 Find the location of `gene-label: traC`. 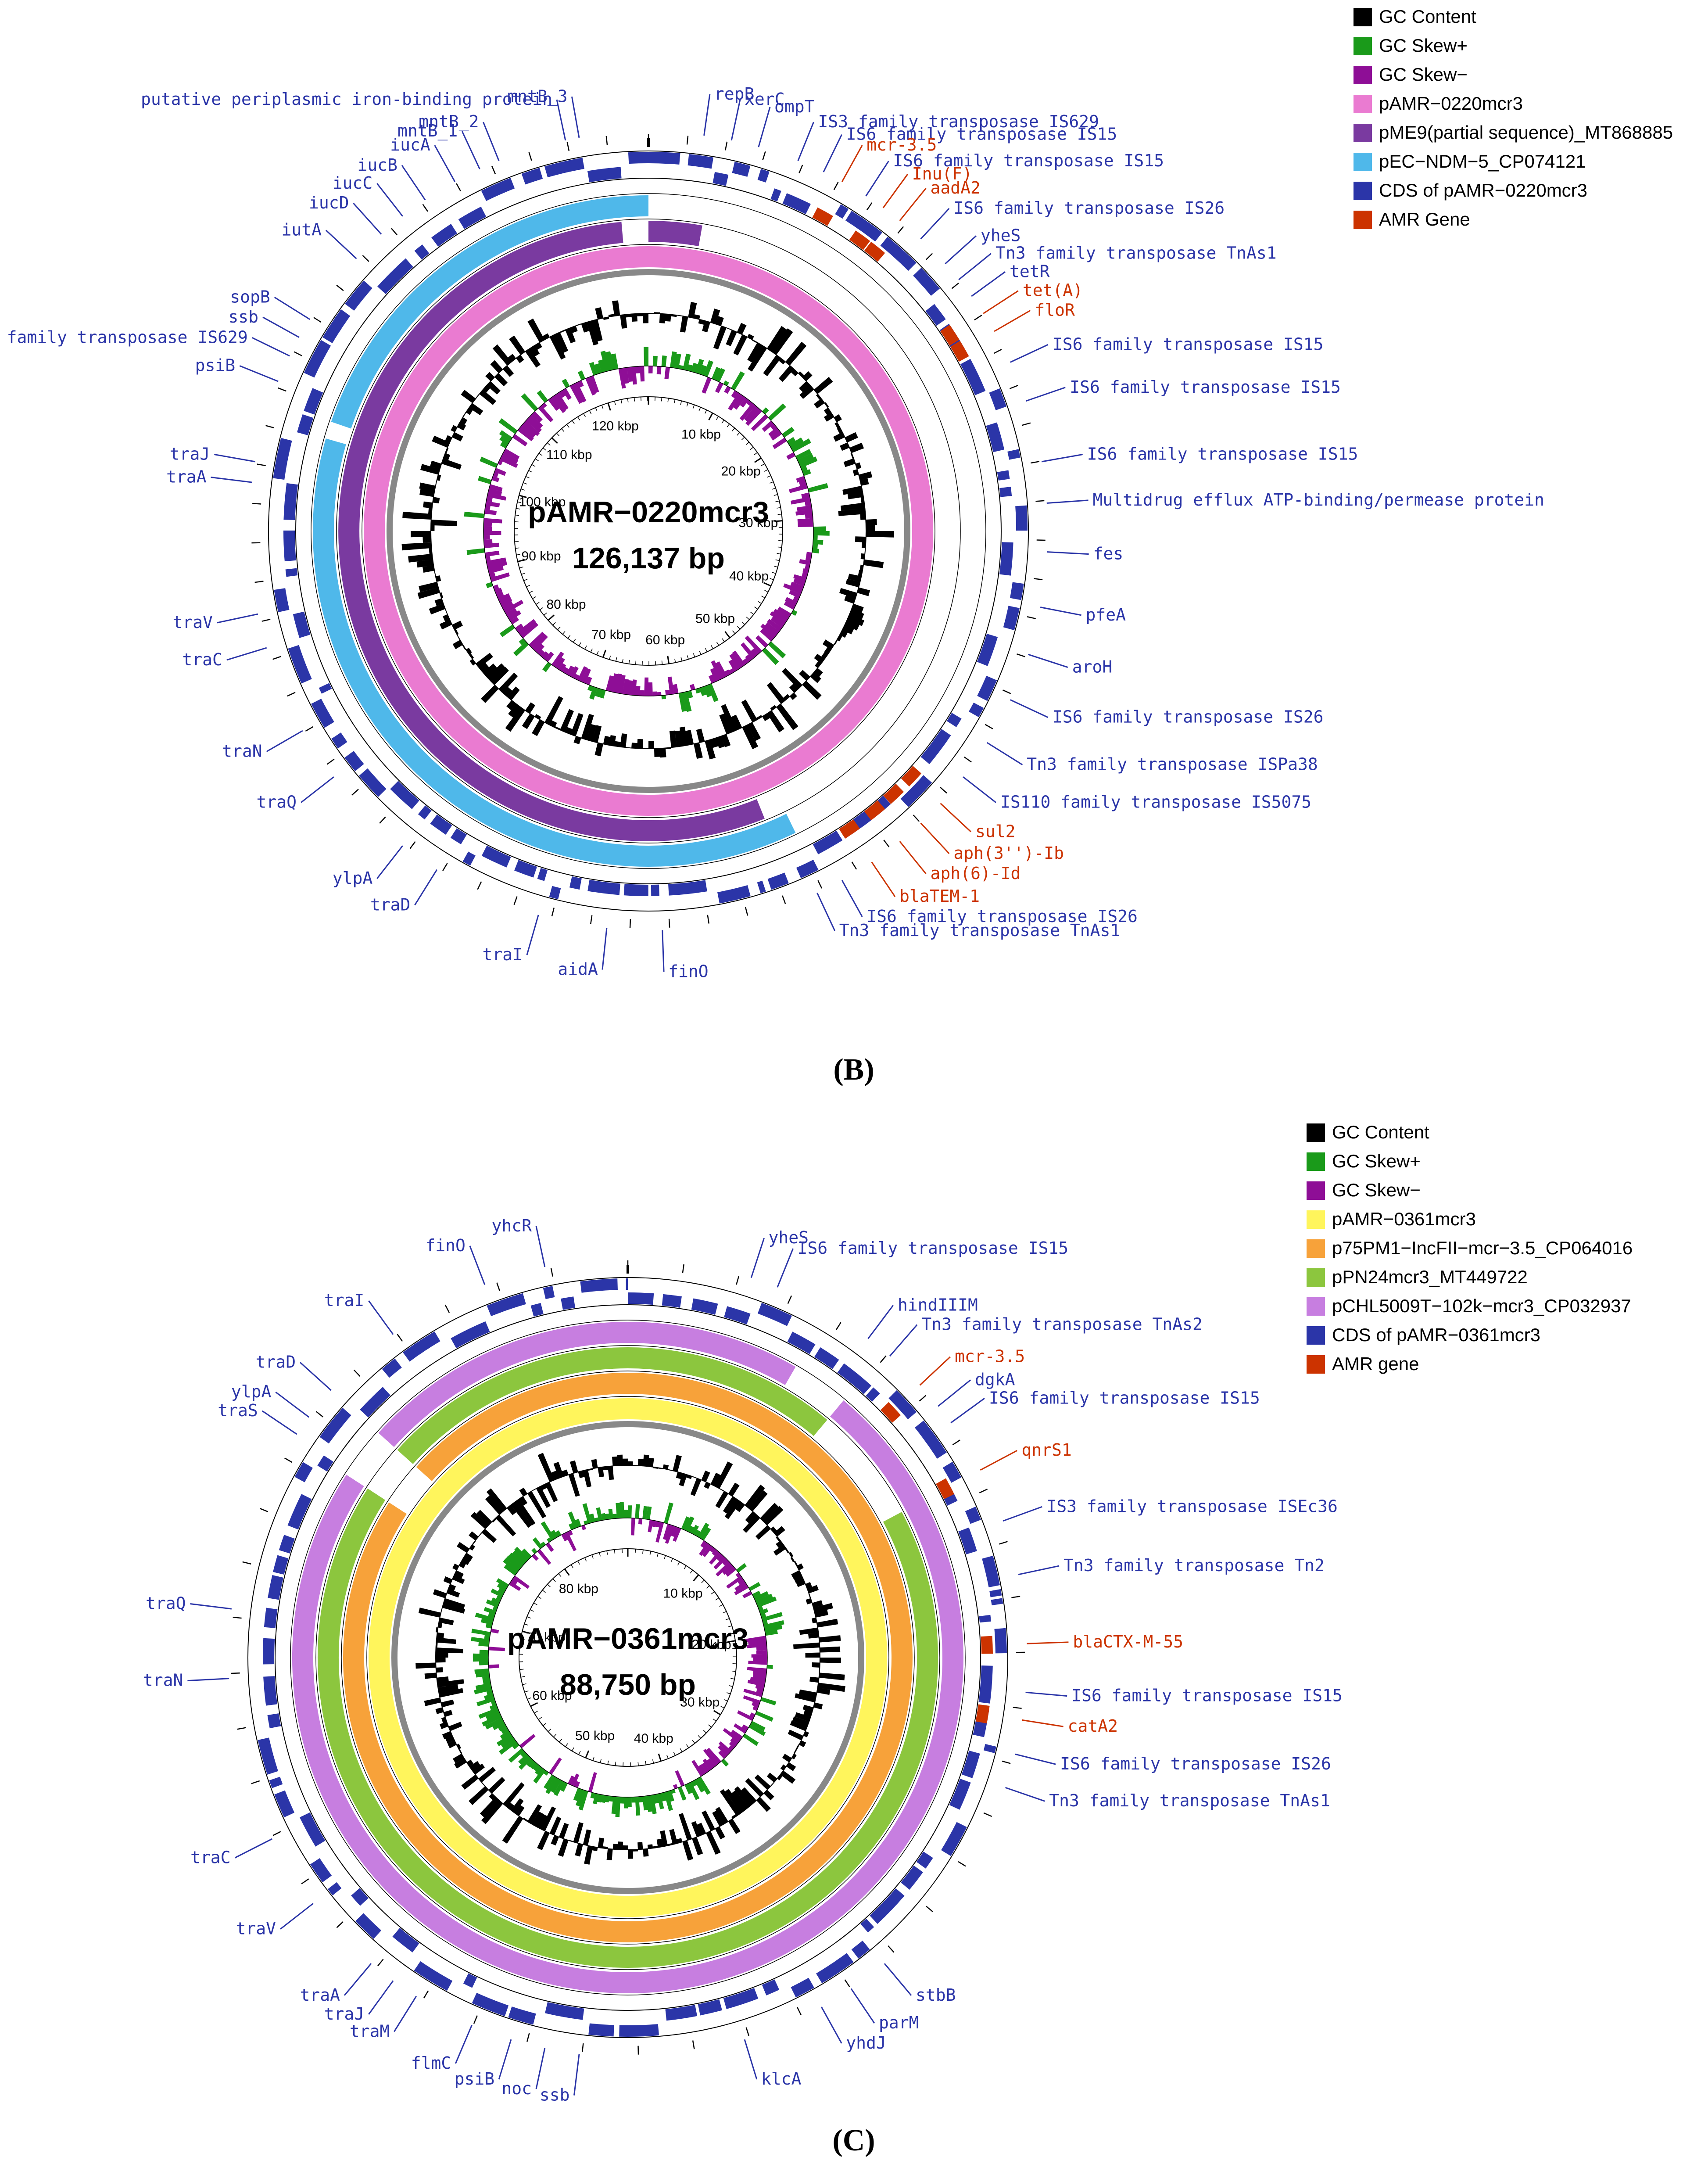

gene-label: traC is located at coordinates (202, 659).